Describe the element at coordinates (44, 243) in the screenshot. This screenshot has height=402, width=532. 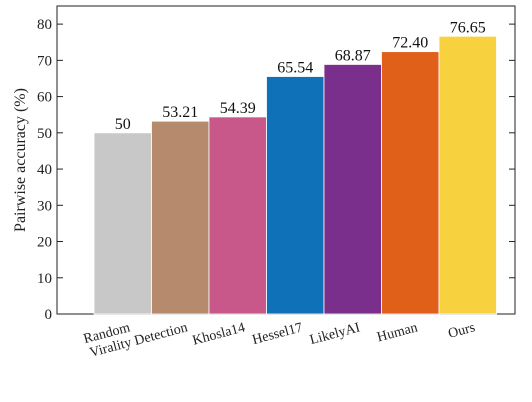
I see `y-tick-label: 20` at that location.